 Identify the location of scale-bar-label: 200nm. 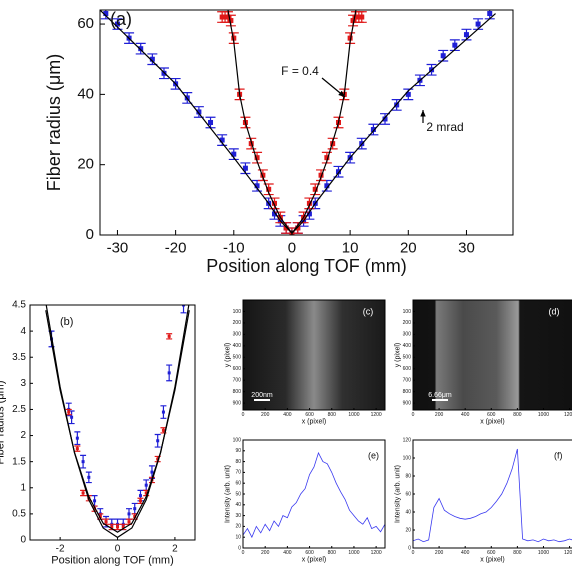
(262, 395).